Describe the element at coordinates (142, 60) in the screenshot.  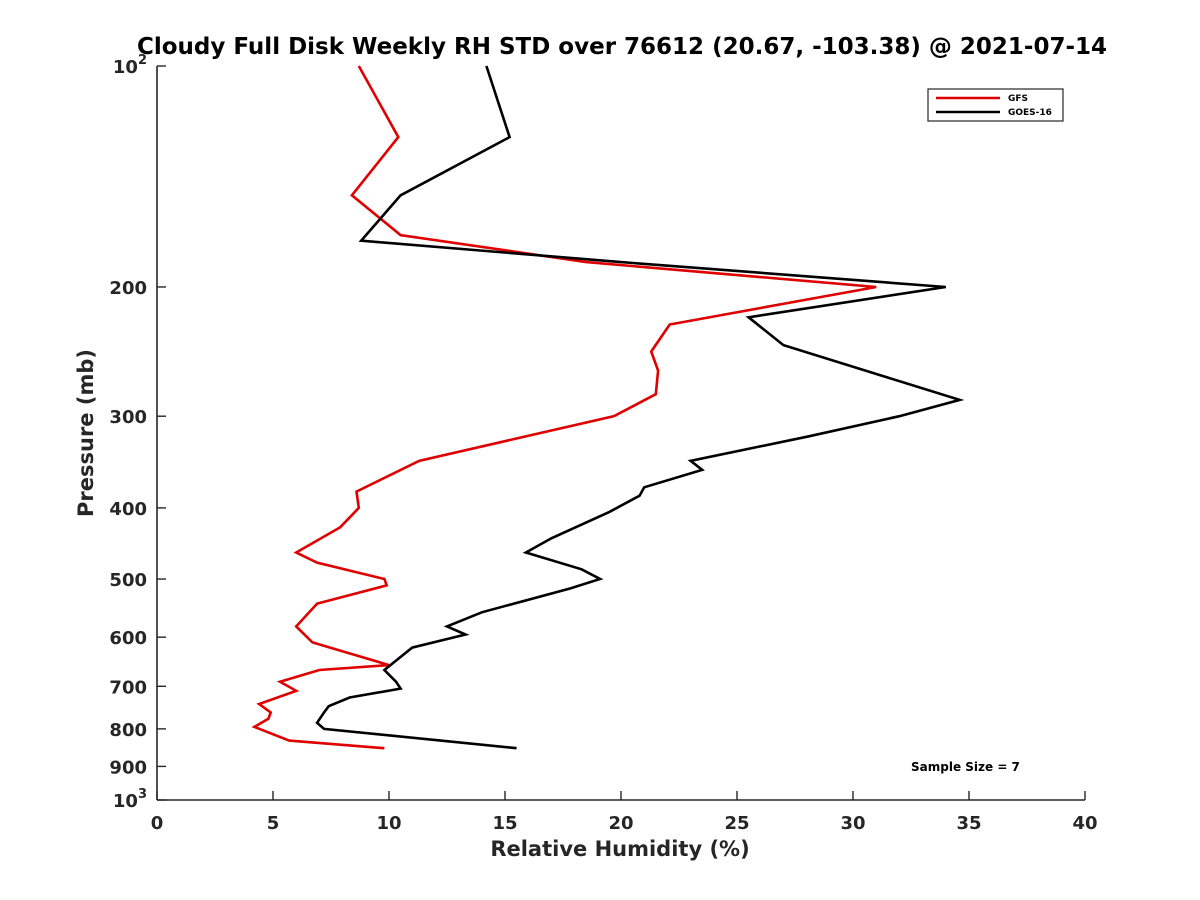
I see `y-tick-exponent: 2` at that location.